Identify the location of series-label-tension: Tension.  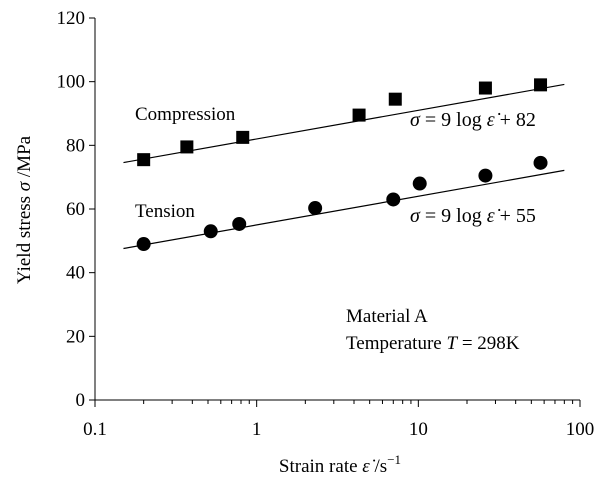
(165, 211).